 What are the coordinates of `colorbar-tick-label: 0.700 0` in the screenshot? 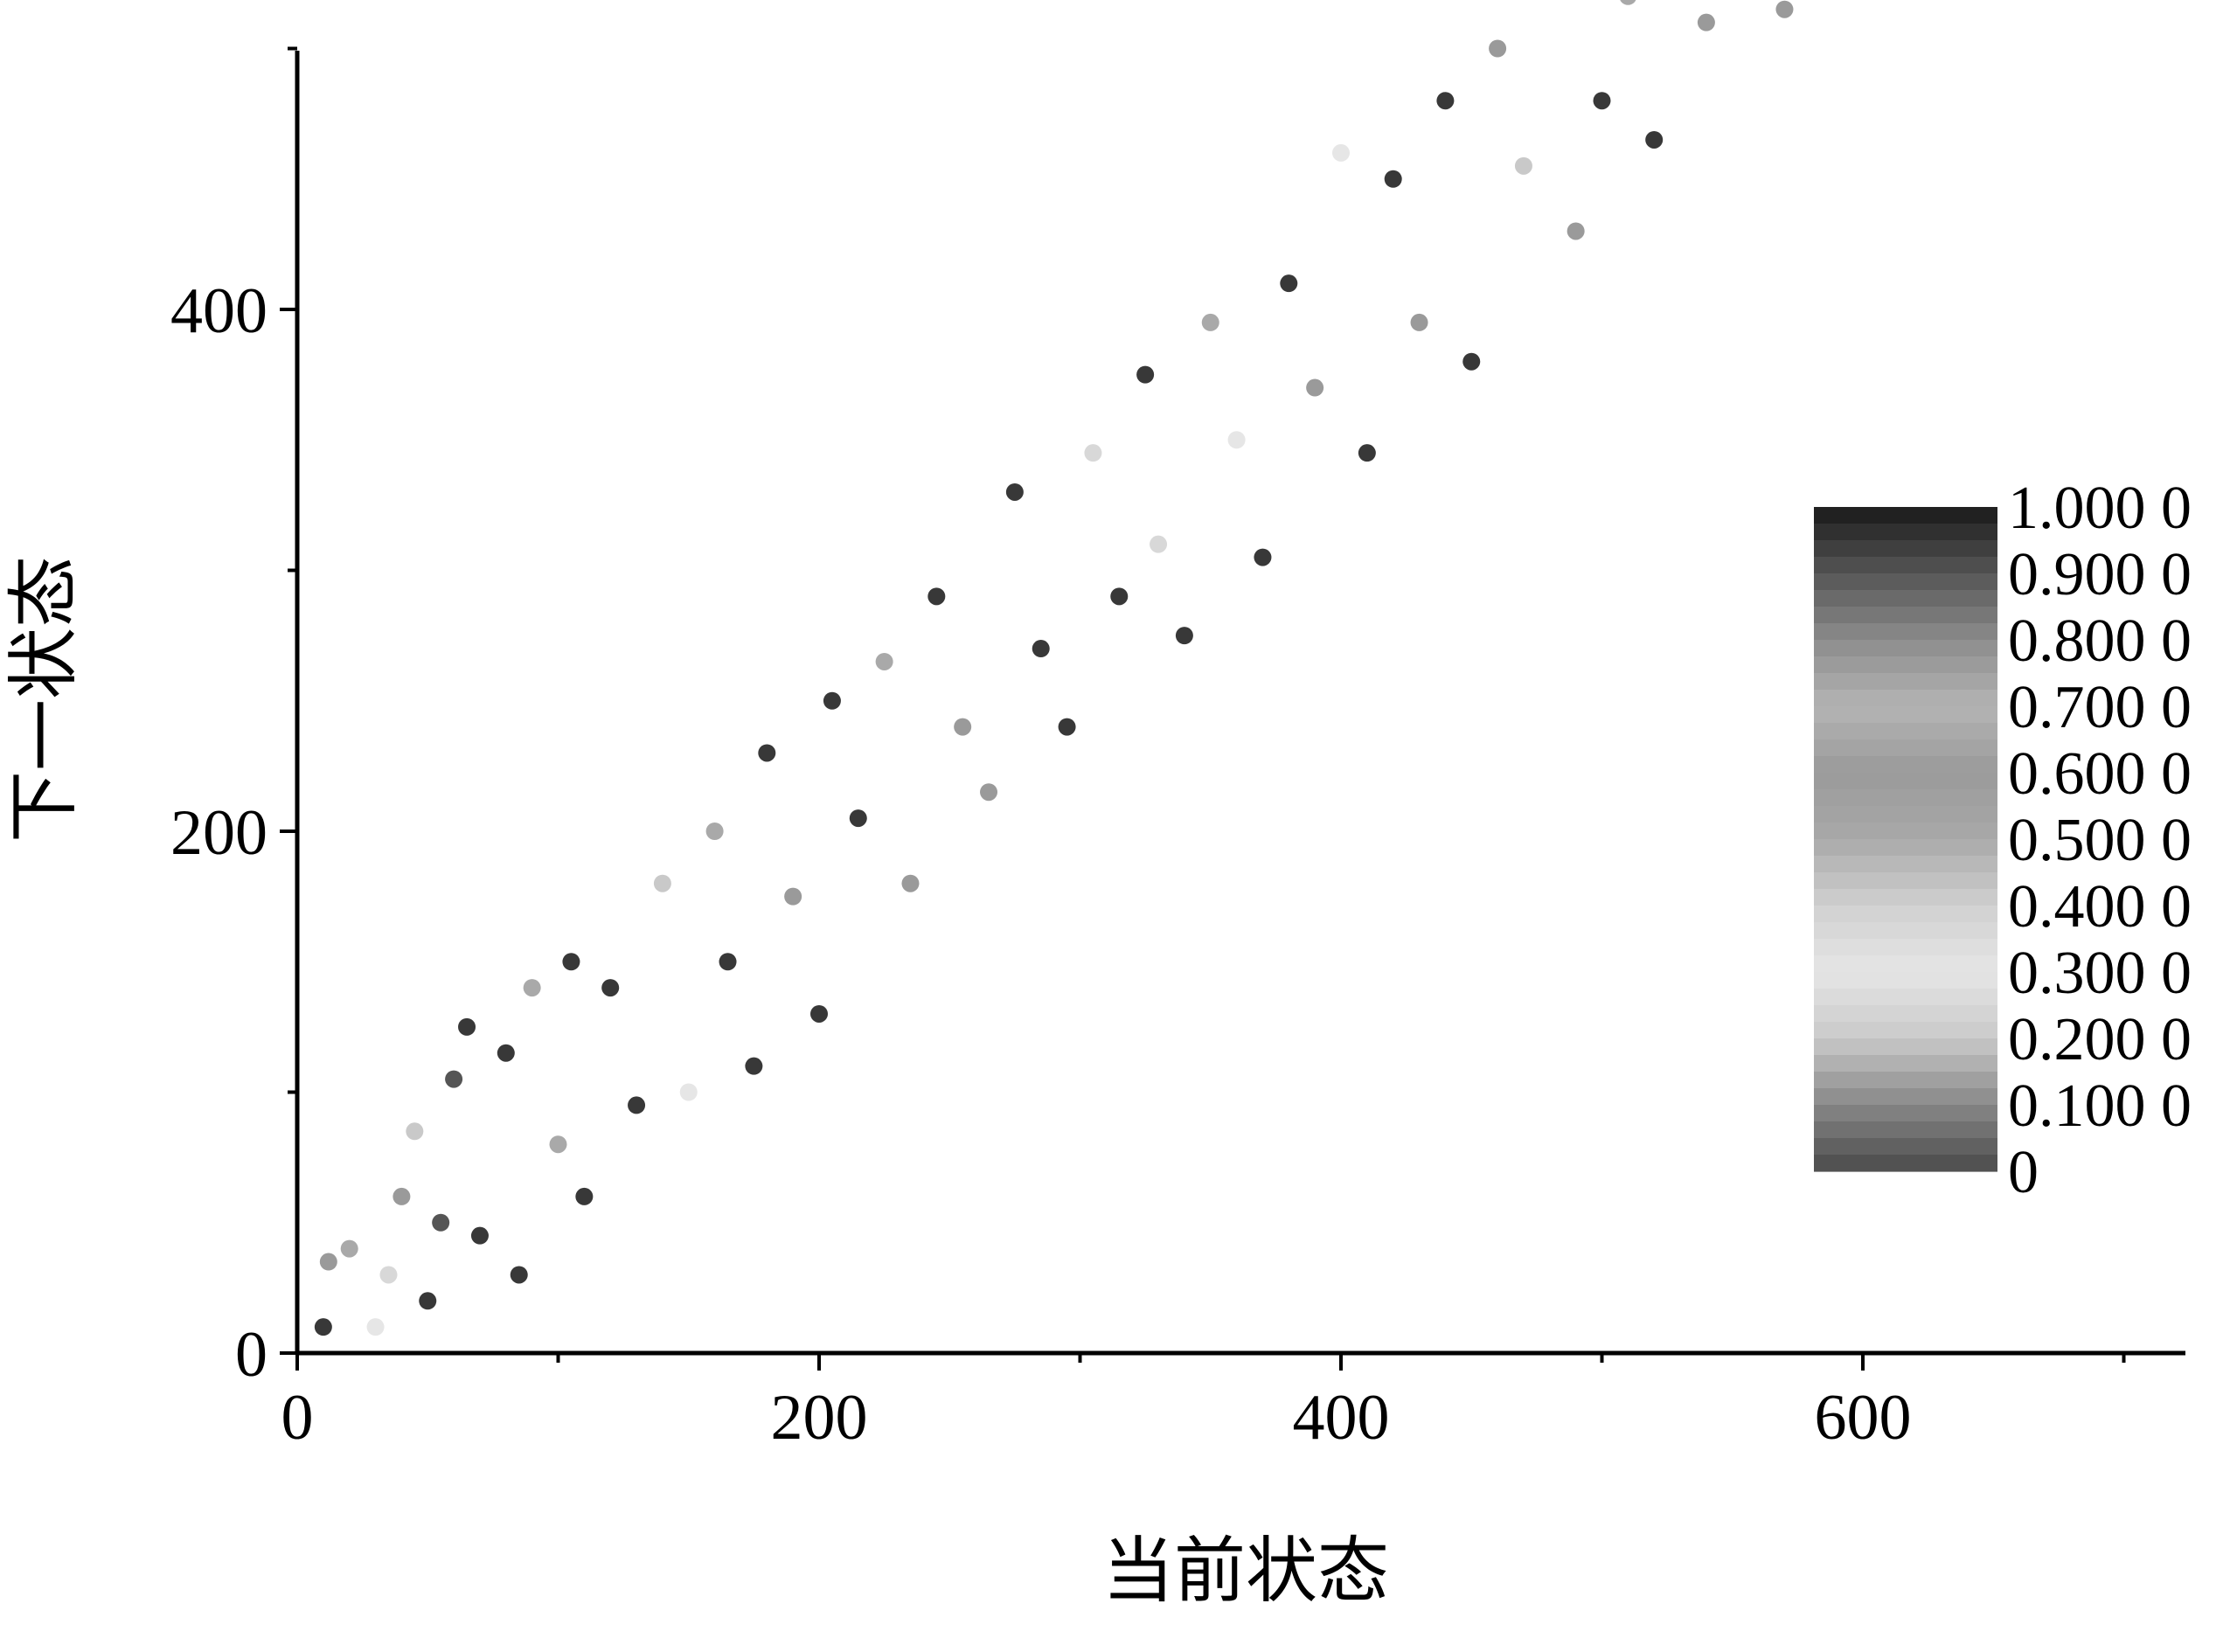 It's located at (2100, 708).